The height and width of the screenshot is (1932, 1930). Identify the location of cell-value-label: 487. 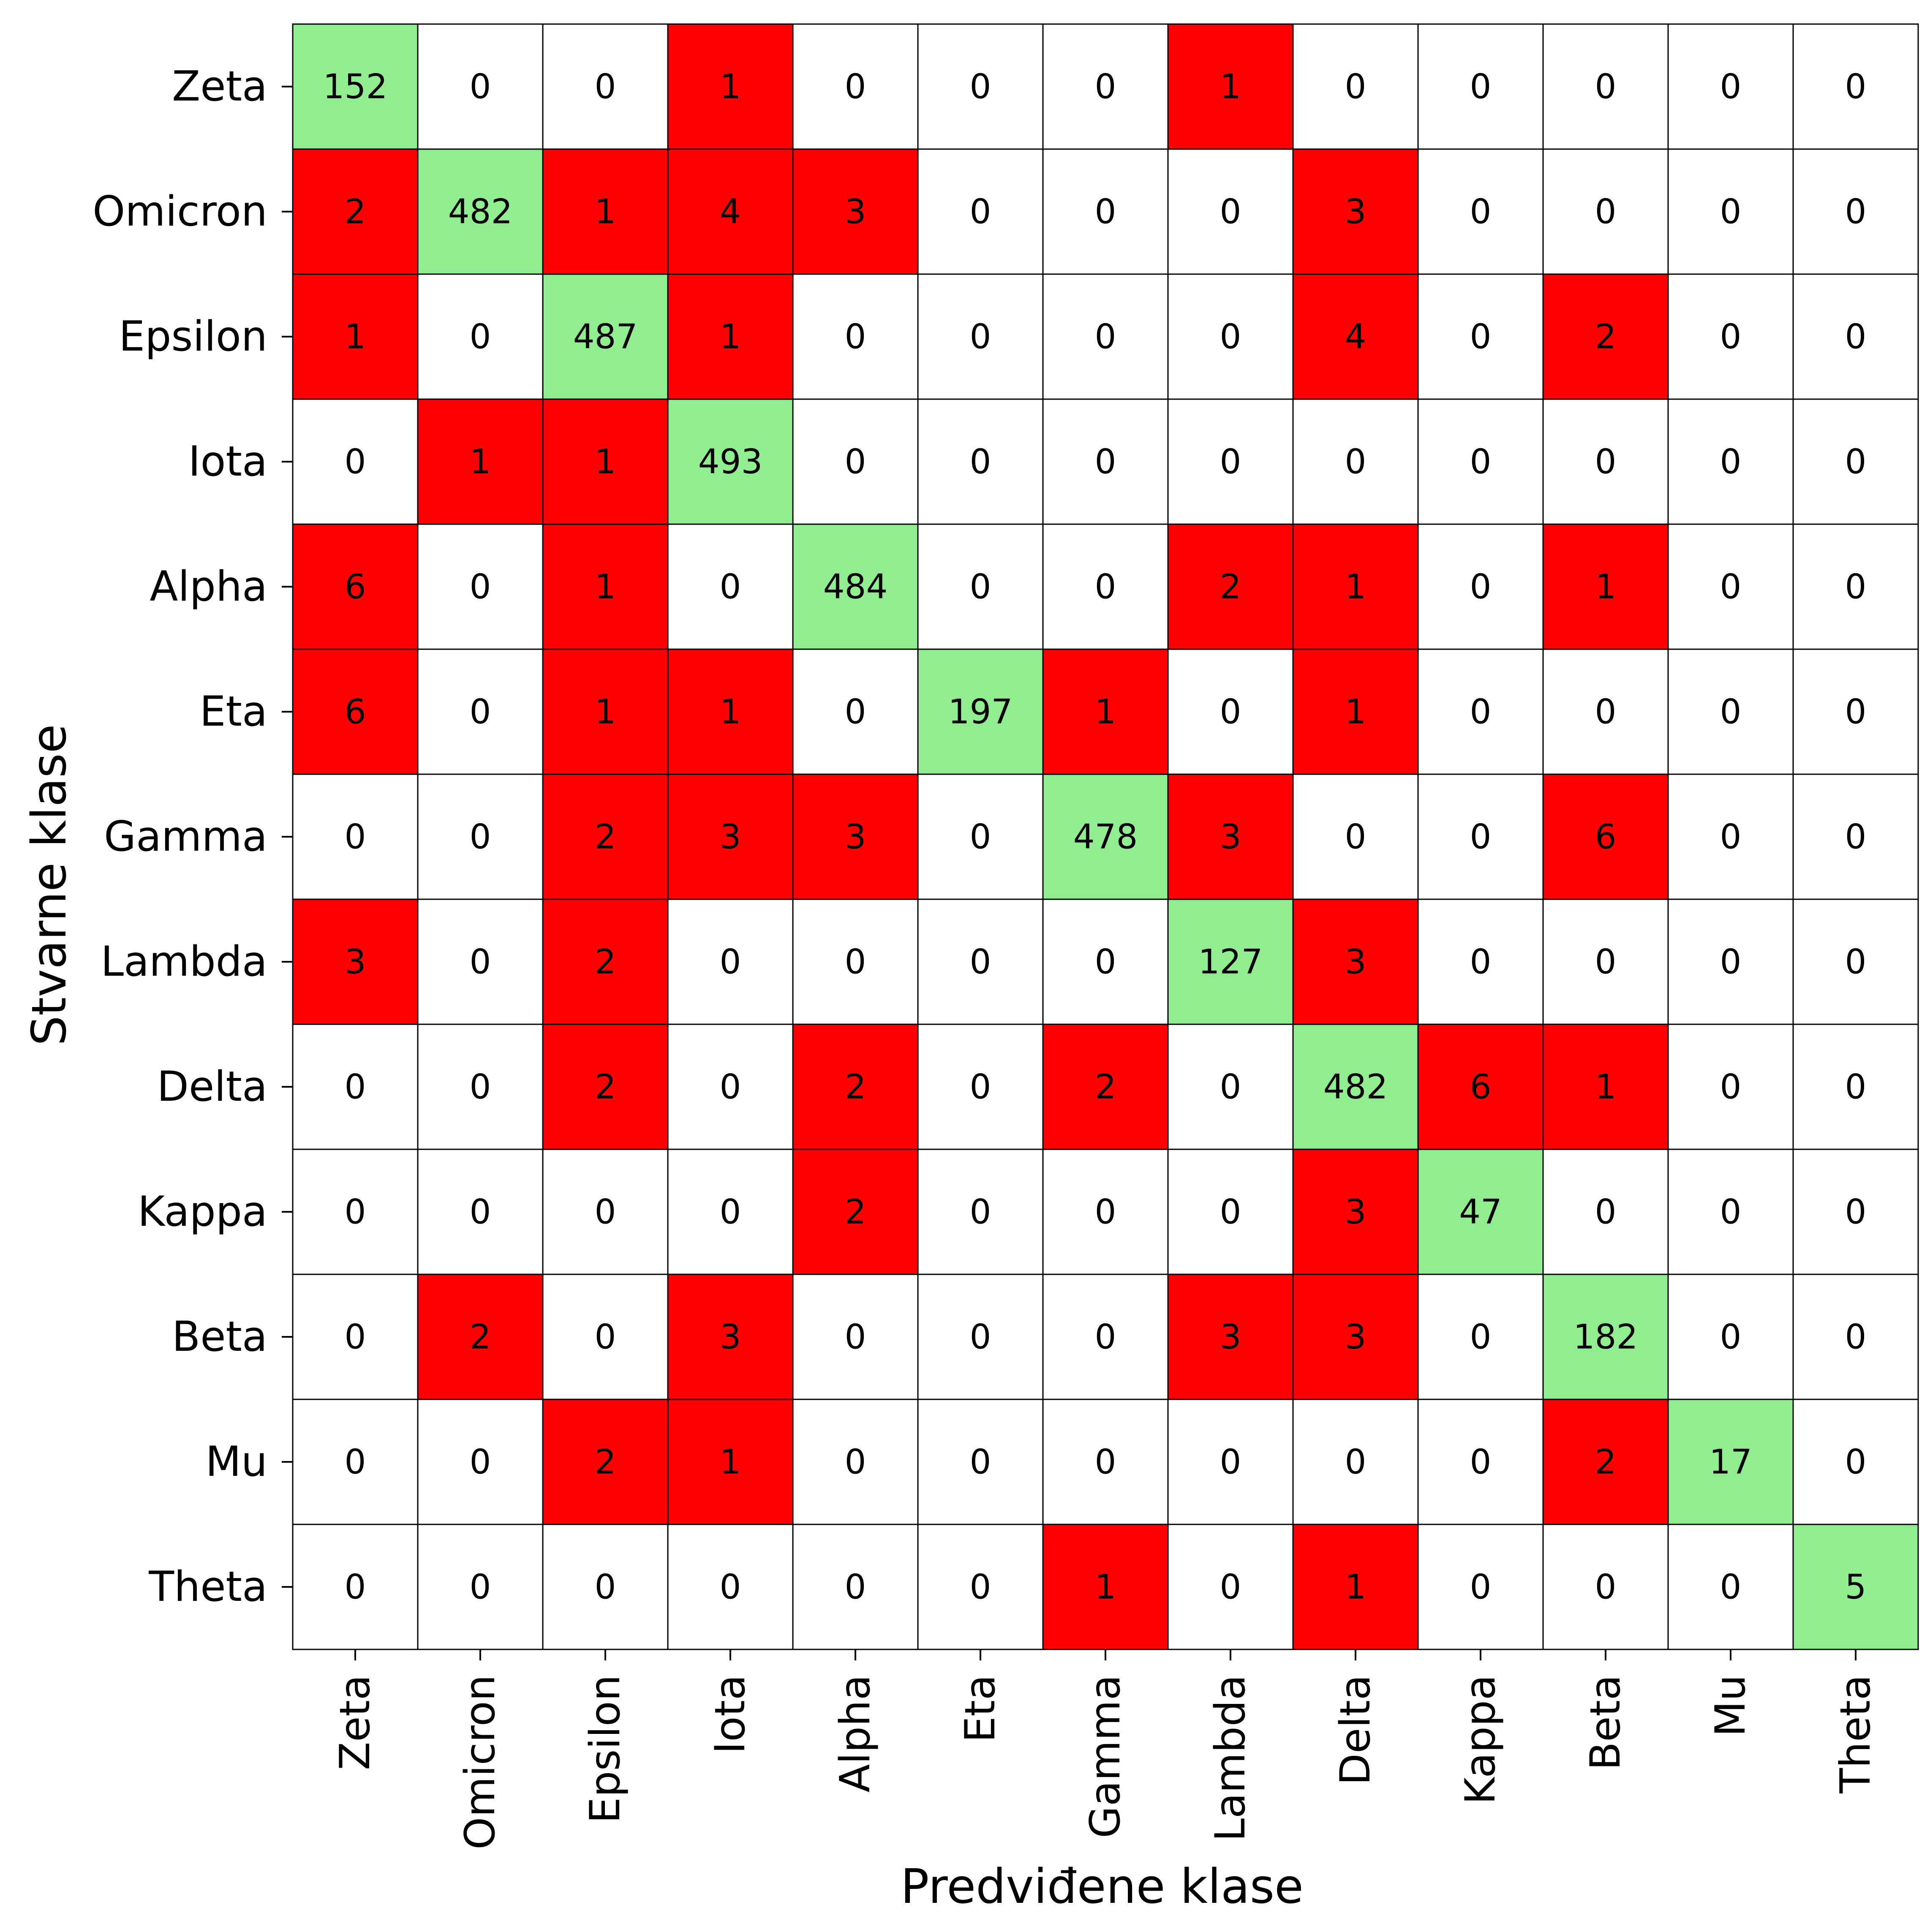
(606, 336).